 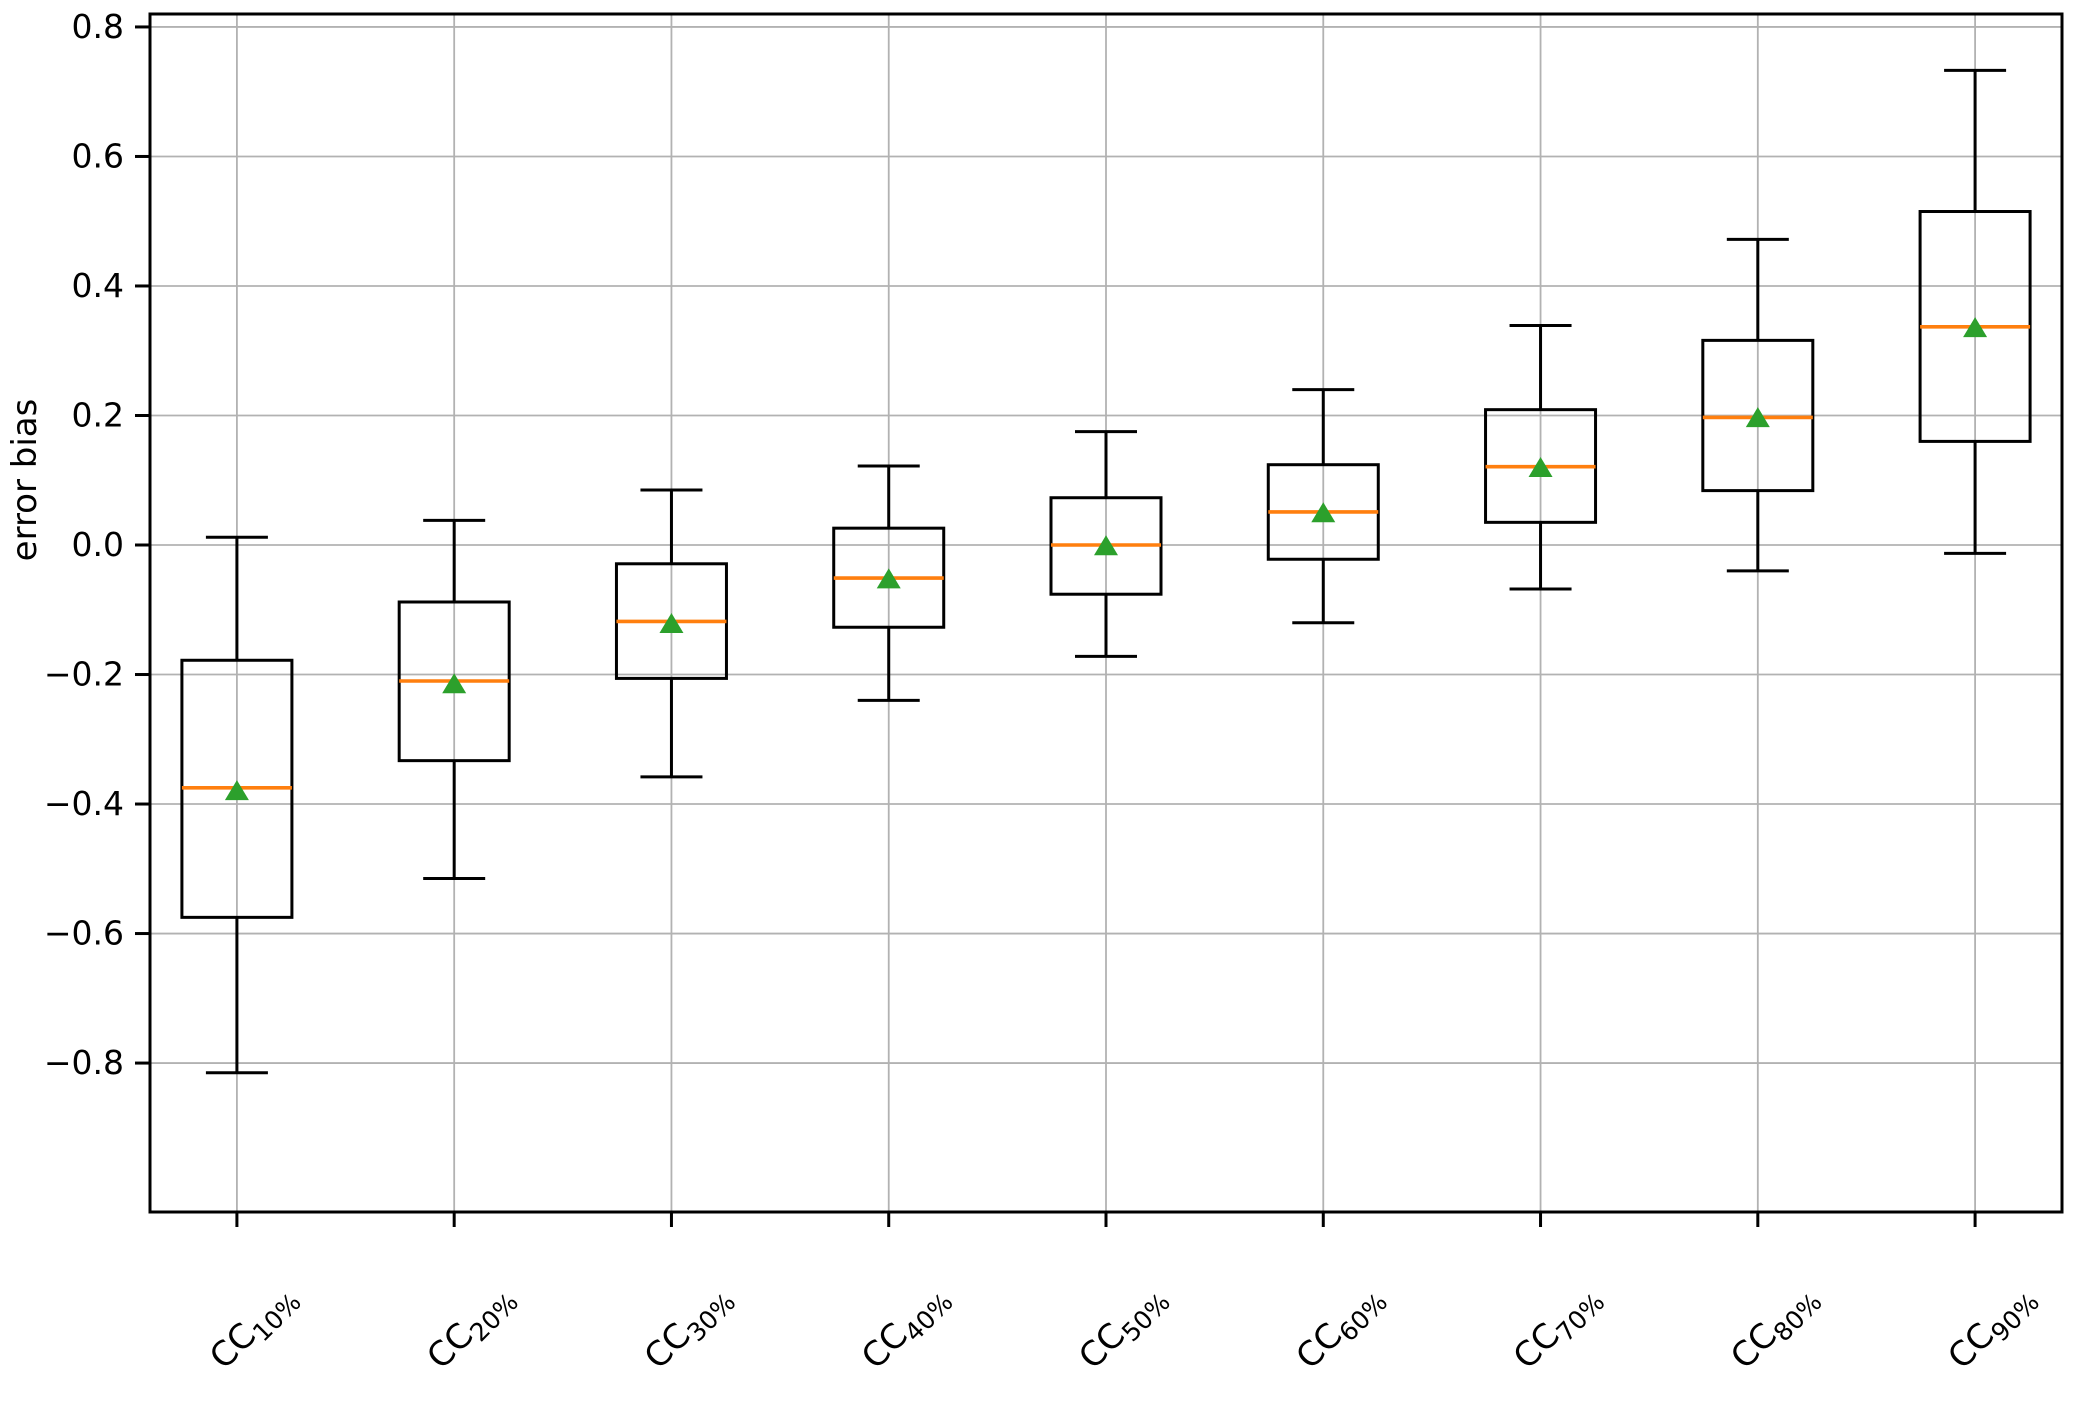 I want to click on box-CC60%, so click(x=1323, y=506).